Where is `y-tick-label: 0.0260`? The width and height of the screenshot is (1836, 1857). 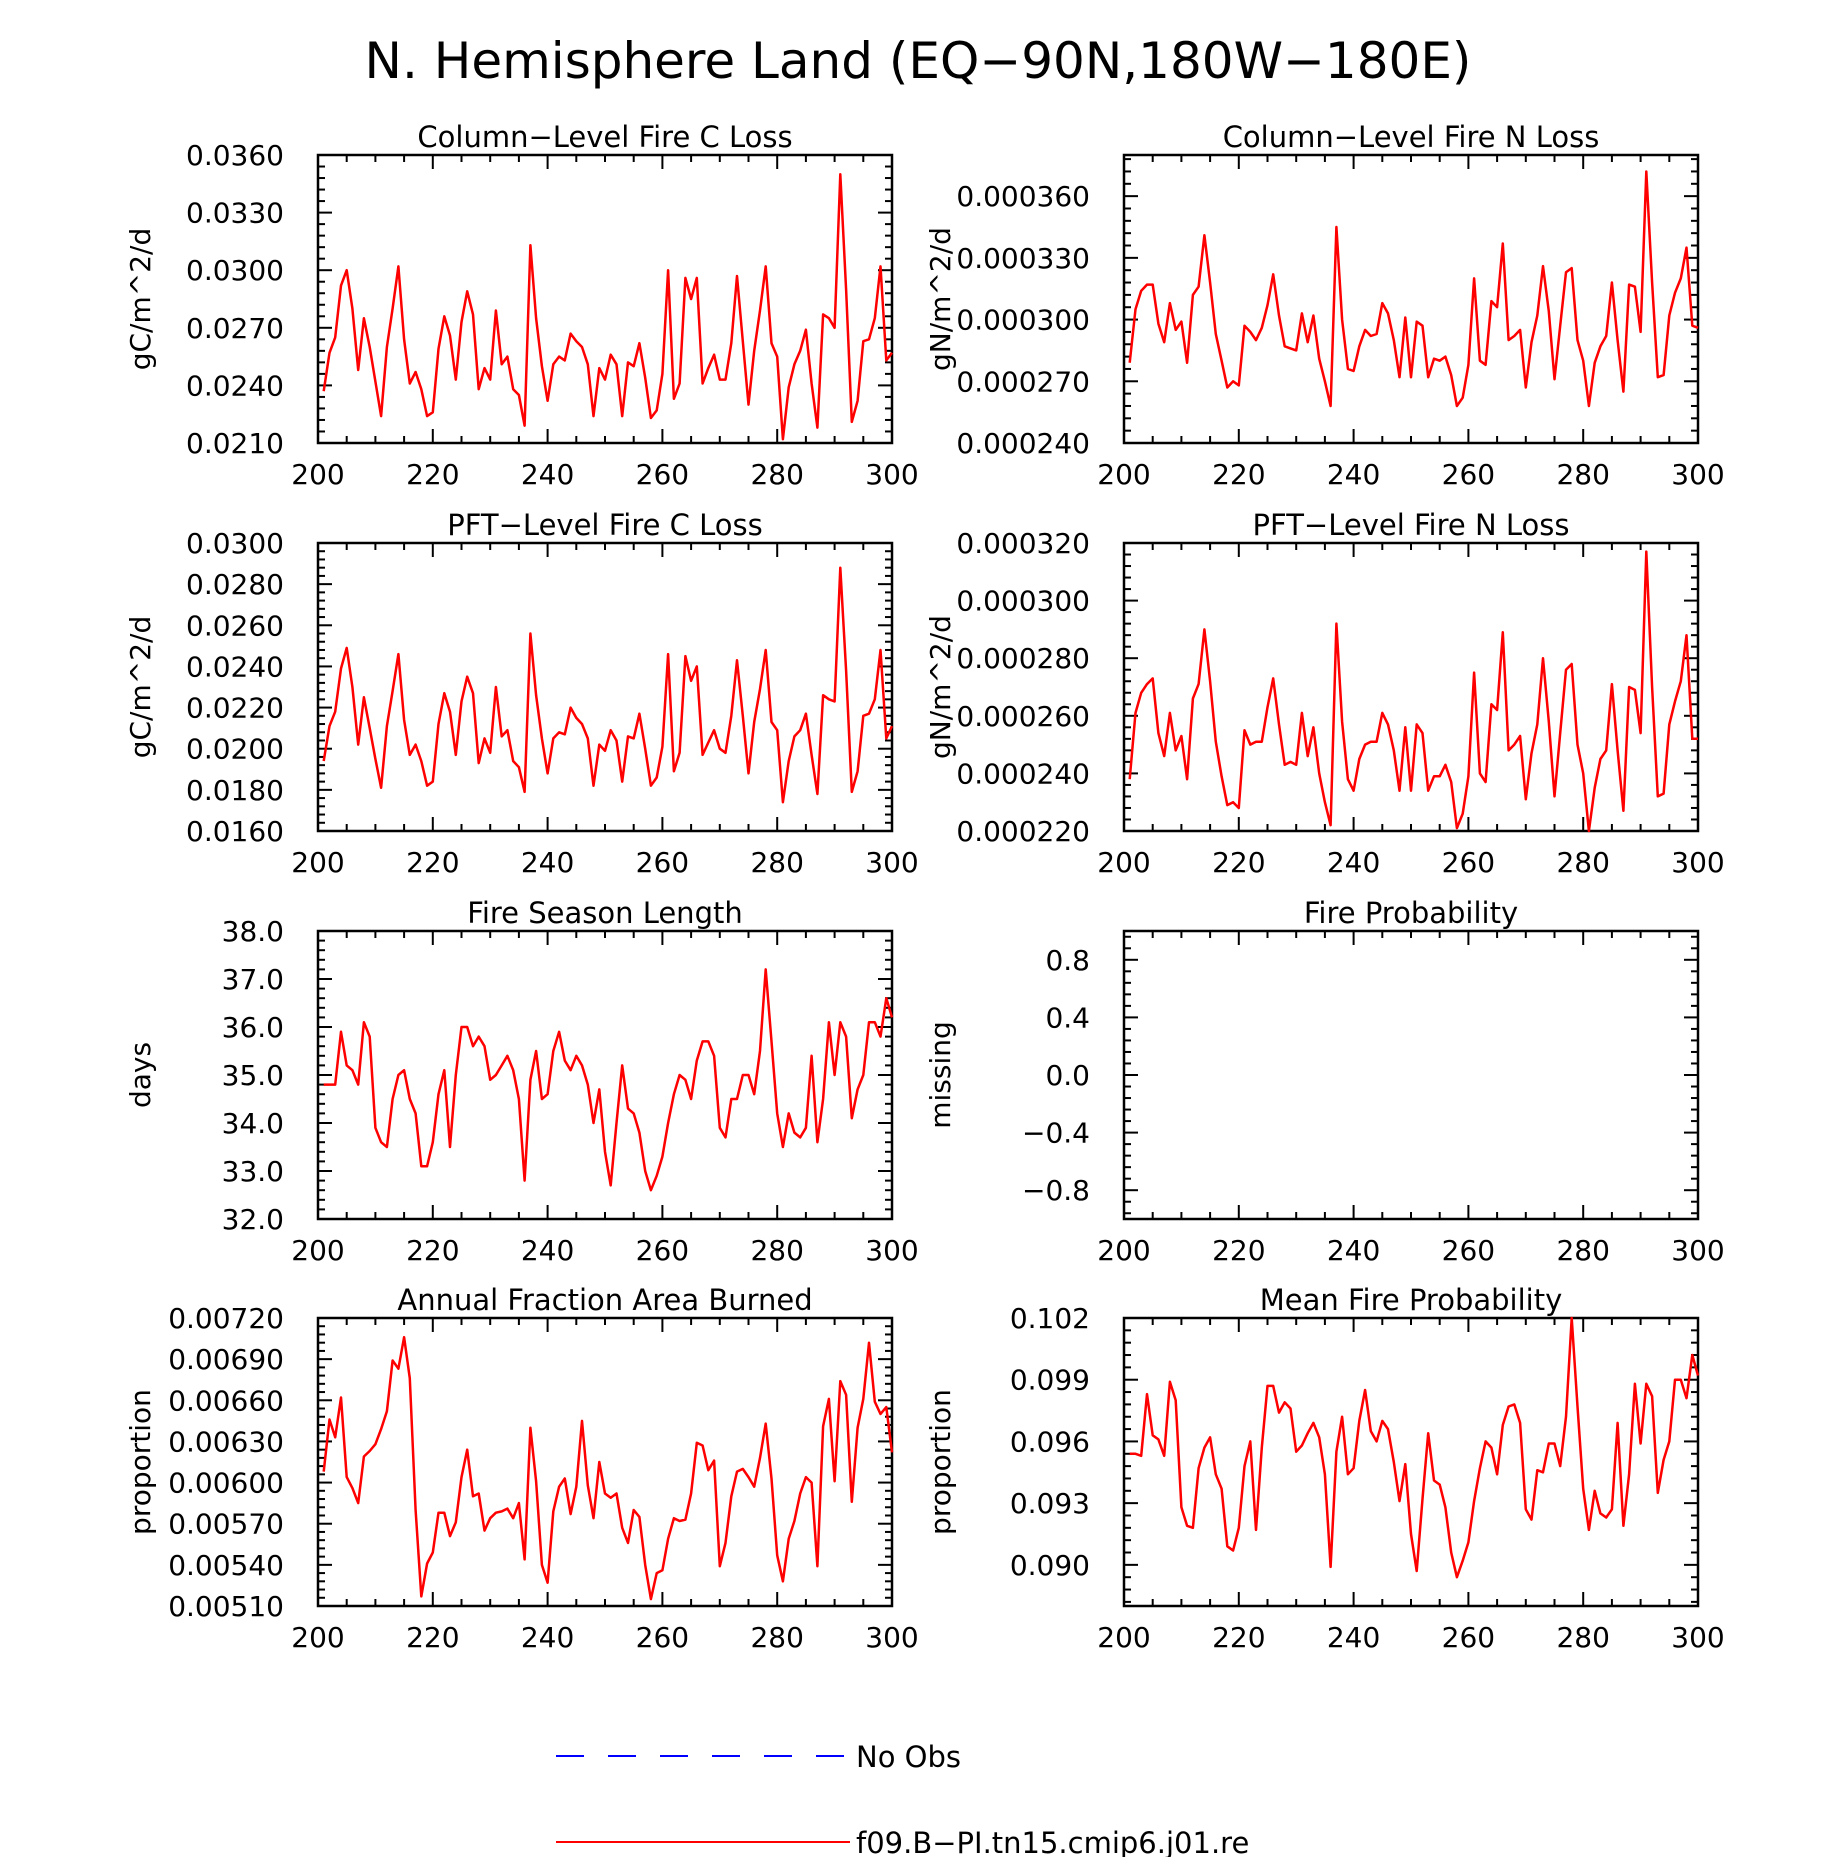
y-tick-label: 0.0260 is located at coordinates (235, 625).